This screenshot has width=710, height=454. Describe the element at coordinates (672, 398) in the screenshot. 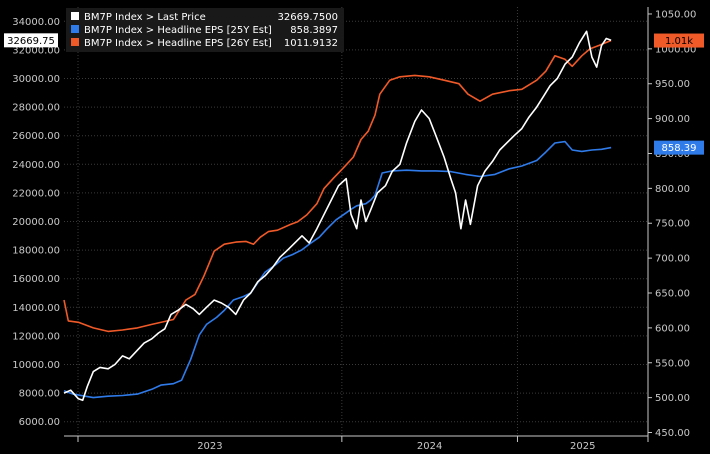

I see `y-right-tick-label: 500.00` at that location.